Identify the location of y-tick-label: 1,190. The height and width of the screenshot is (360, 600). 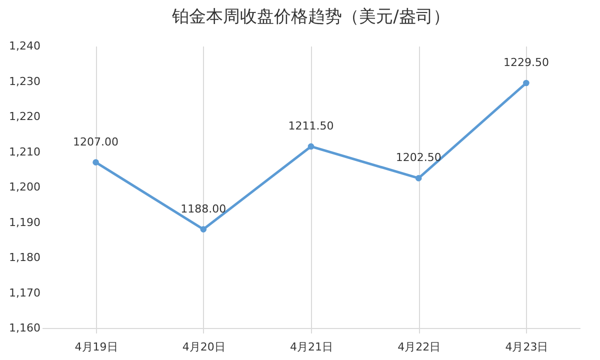
(24, 222).